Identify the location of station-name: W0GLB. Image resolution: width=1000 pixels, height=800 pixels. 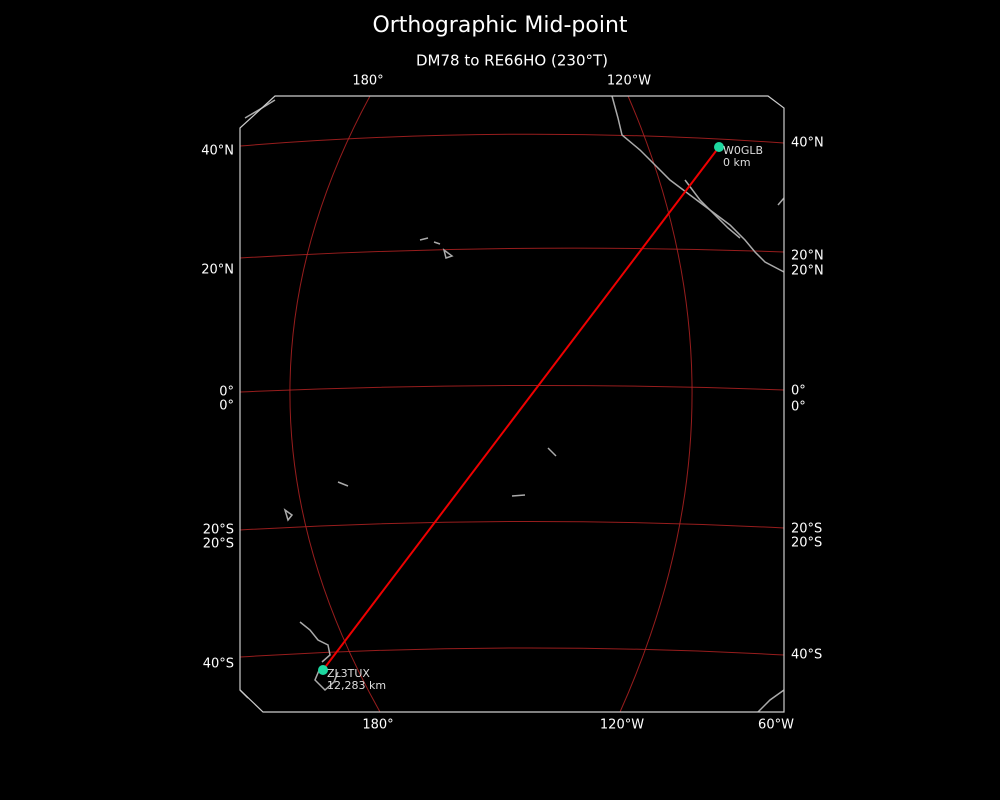
(743, 150).